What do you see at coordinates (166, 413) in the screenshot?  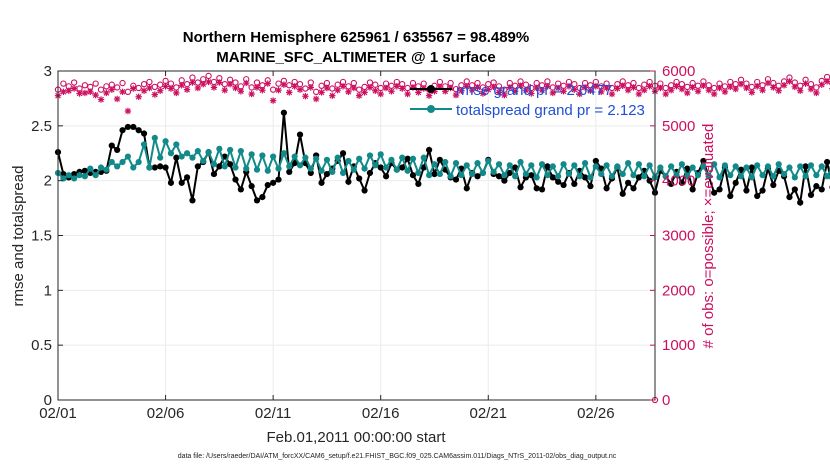 I see `x-tick-label: 02/06` at bounding box center [166, 413].